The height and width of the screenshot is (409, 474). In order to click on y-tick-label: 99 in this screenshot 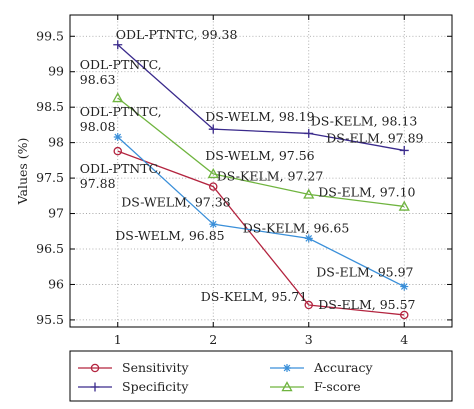, I will do `click(56, 71)`.